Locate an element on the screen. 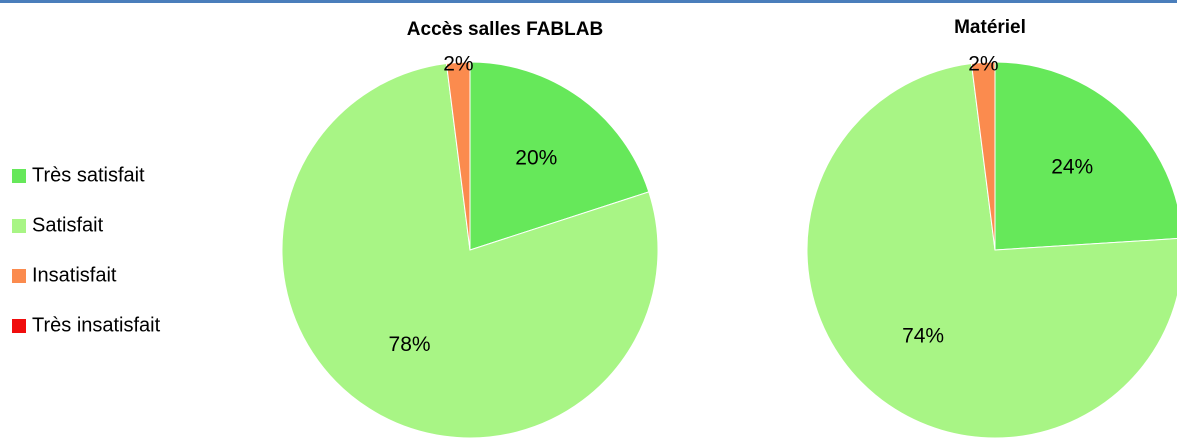 The height and width of the screenshot is (438, 1177). legend-label: Très satisfait is located at coordinates (88, 175).